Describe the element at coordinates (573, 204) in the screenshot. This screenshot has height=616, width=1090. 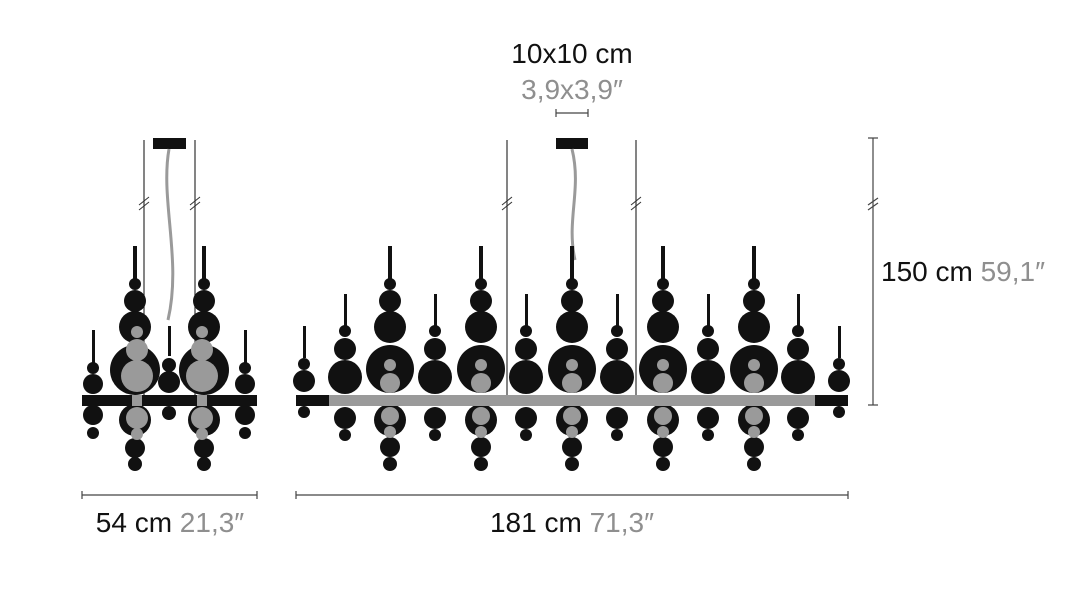
I see `front-power-cord` at that location.